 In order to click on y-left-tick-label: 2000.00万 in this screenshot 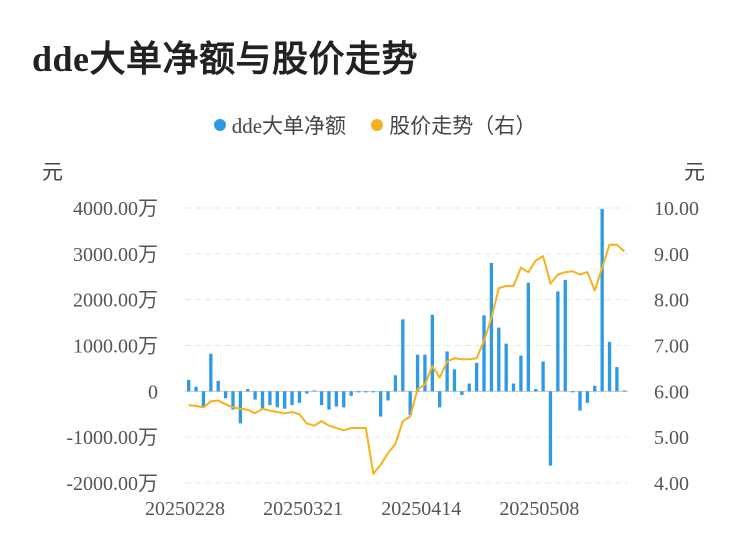, I will do `click(115, 301)`.